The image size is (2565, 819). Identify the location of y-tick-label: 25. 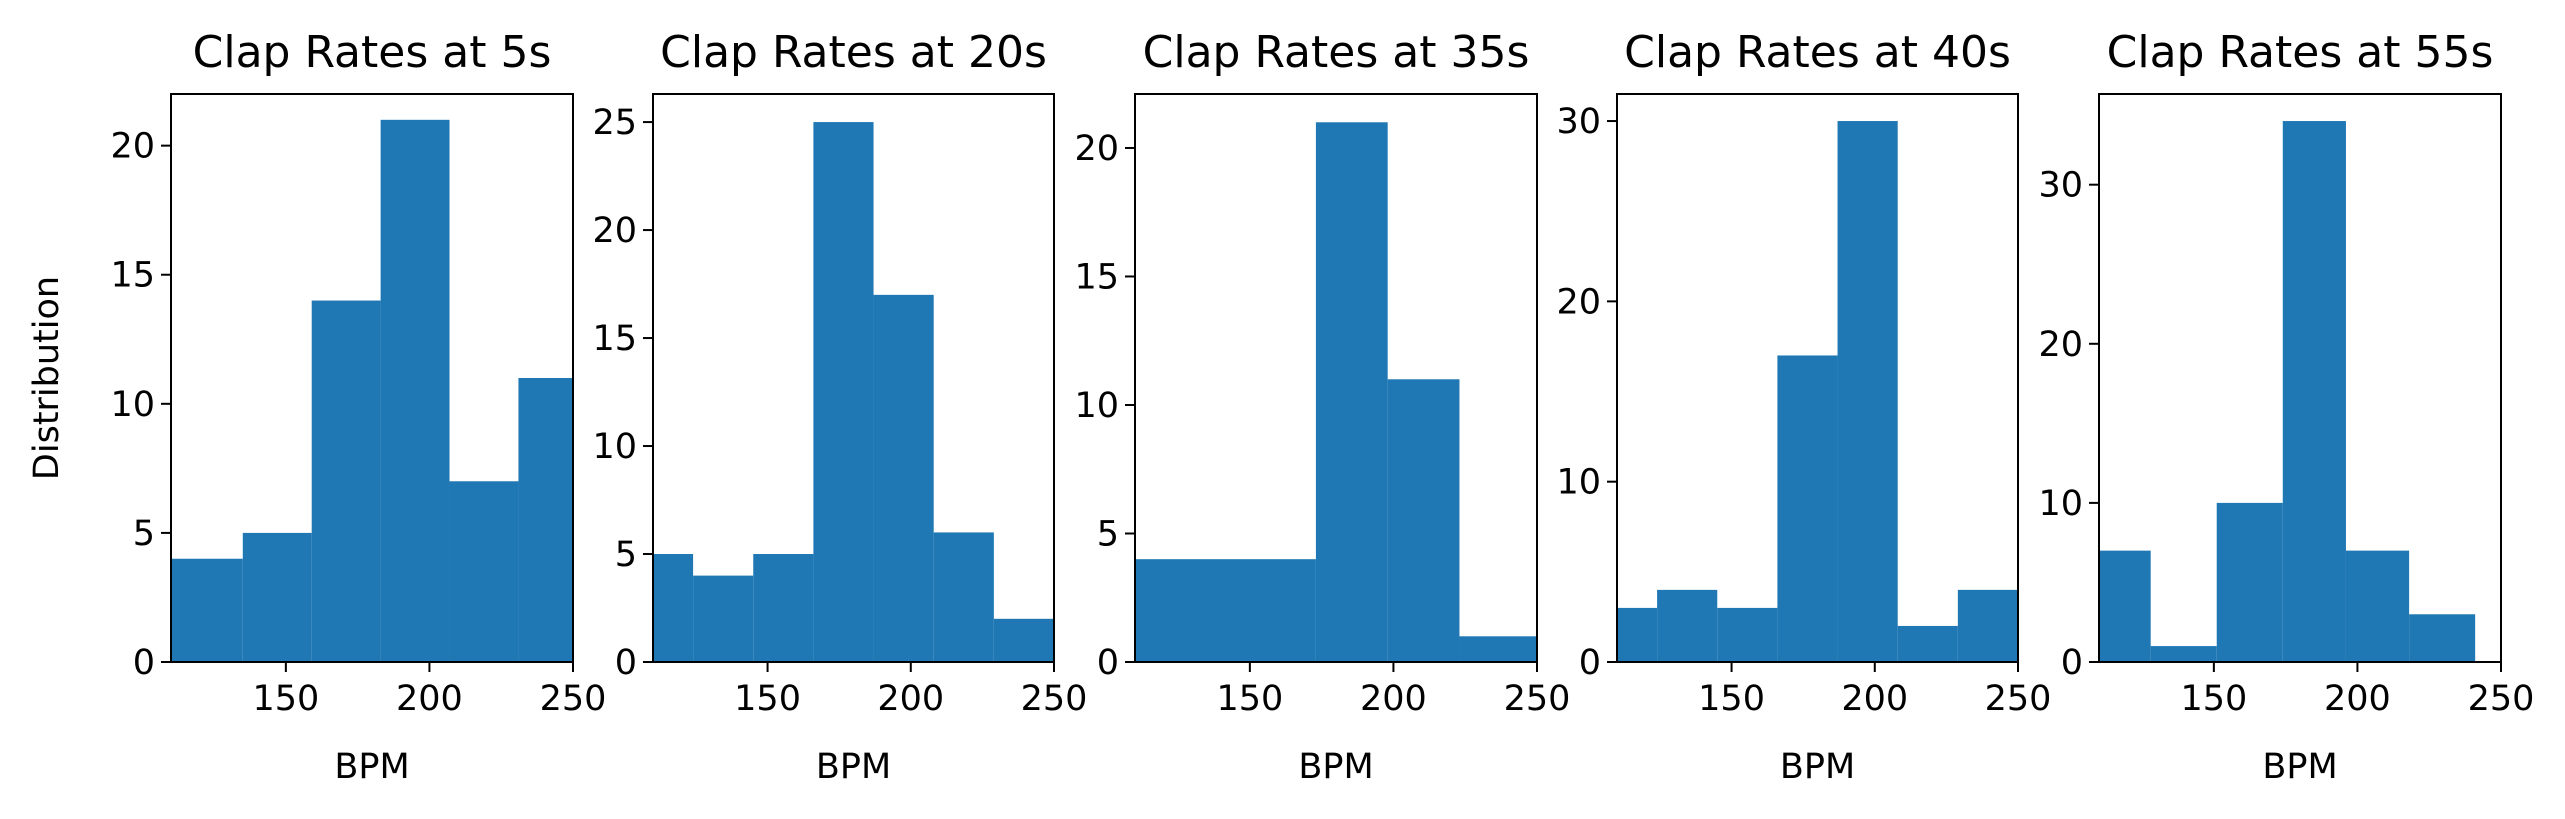
(614, 123).